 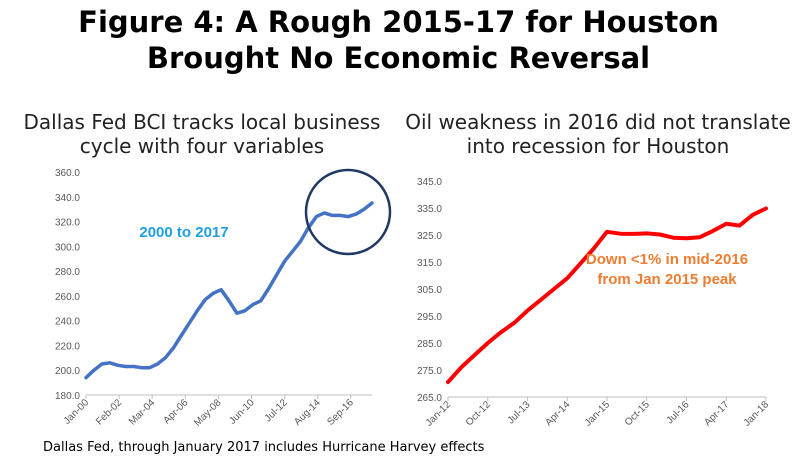 I want to click on y-tick-label: 275.0, so click(x=429, y=371).